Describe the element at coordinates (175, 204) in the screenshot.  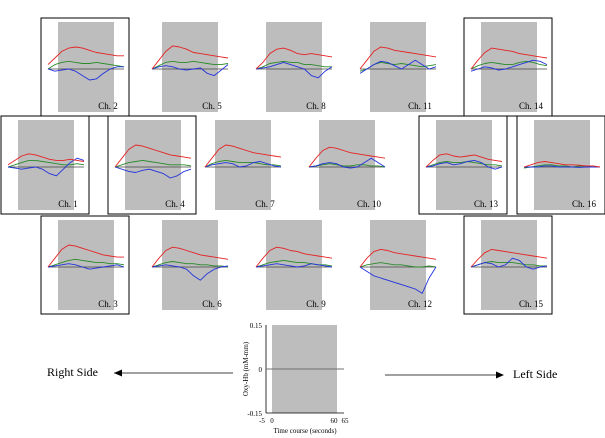
I see `channel-label: Ch. 4` at that location.